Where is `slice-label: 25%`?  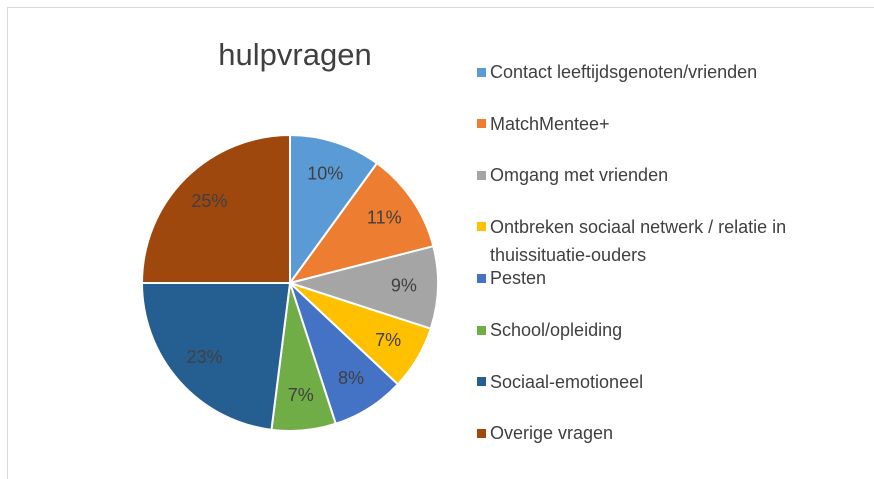
slice-label: 25% is located at coordinates (209, 201).